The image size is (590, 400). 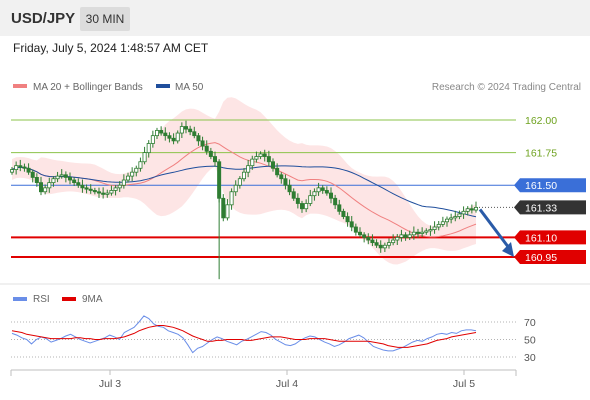 What do you see at coordinates (287, 380) in the screenshot?
I see `x-axis: Jul 3 Jul 4 Jul 5` at bounding box center [287, 380].